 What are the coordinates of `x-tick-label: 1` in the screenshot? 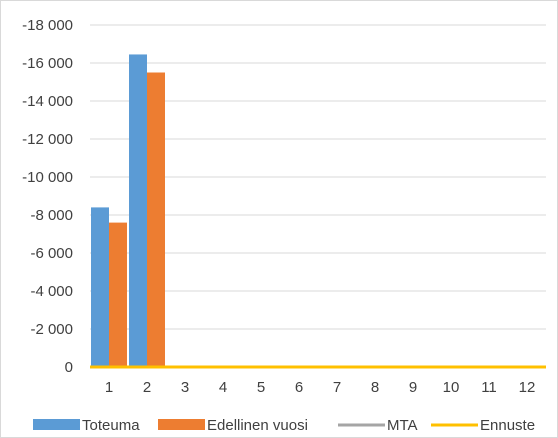 It's located at (109, 387).